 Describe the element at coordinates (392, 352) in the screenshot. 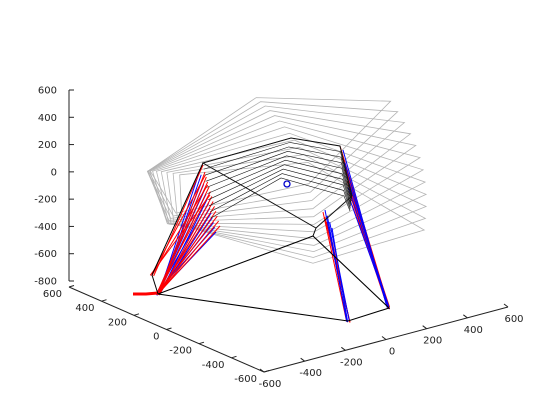

I see `x-tick-label: 0` at that location.